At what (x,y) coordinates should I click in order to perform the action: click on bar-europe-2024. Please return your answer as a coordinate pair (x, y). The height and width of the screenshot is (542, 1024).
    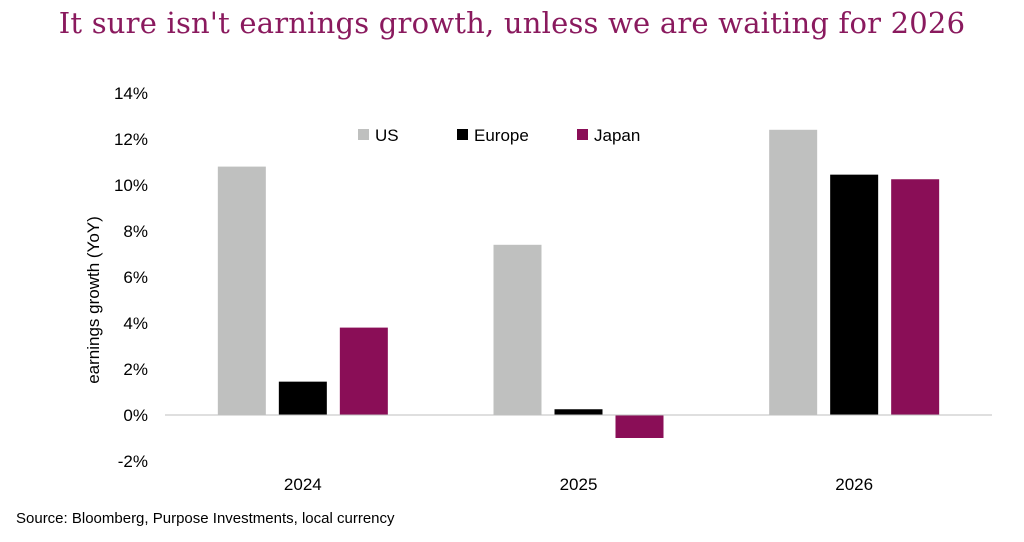
    Looking at the image, I should click on (302, 398).